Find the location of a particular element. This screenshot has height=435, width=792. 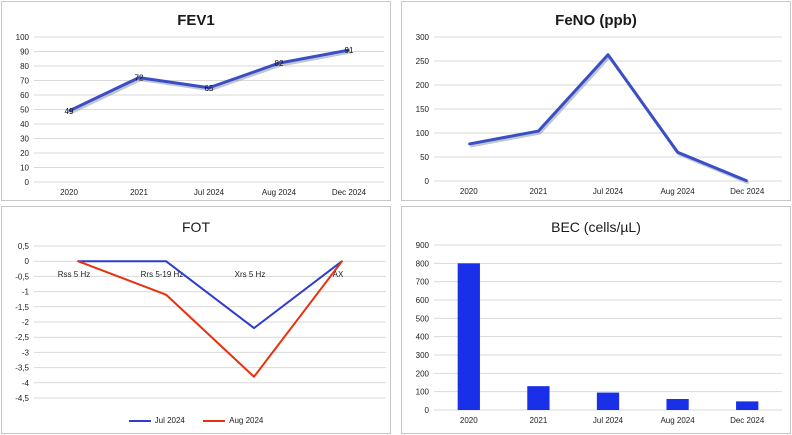

y-tick-label: 80 is located at coordinates (24, 66).